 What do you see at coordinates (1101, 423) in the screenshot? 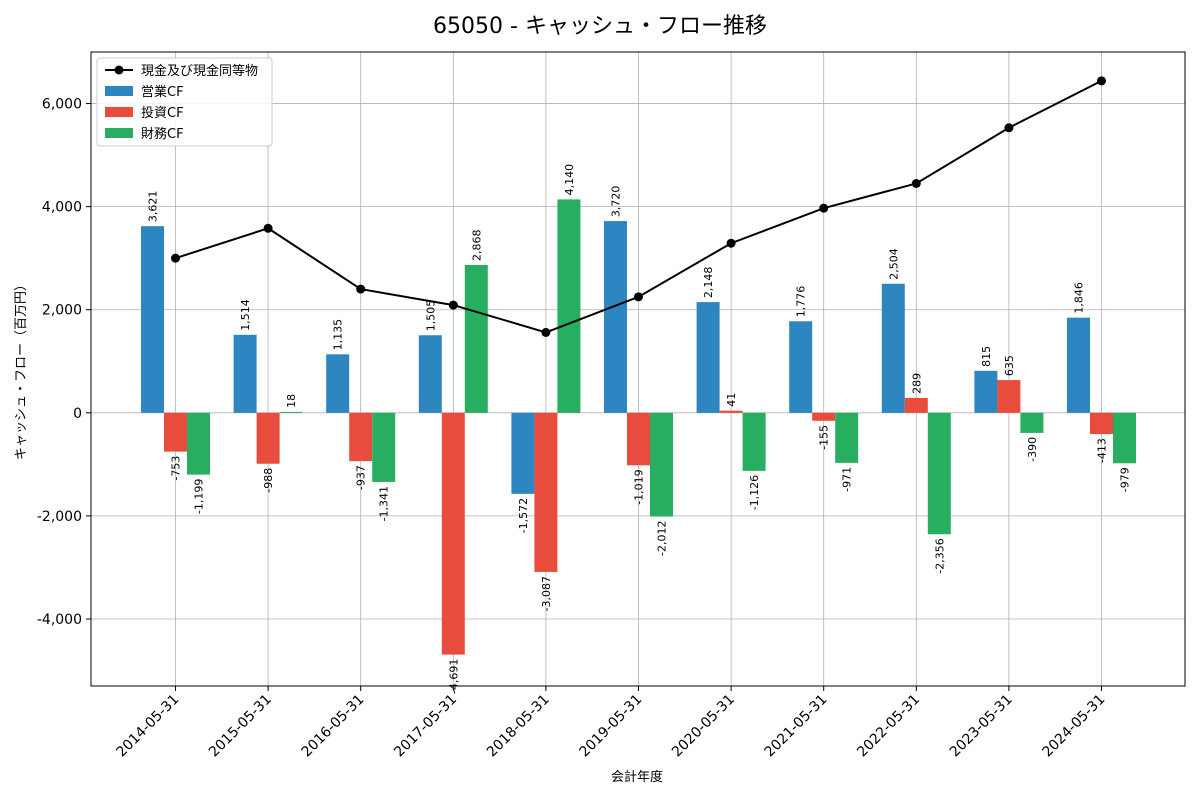
I see `bar-投資CF-2024-05-31` at bounding box center [1101, 423].